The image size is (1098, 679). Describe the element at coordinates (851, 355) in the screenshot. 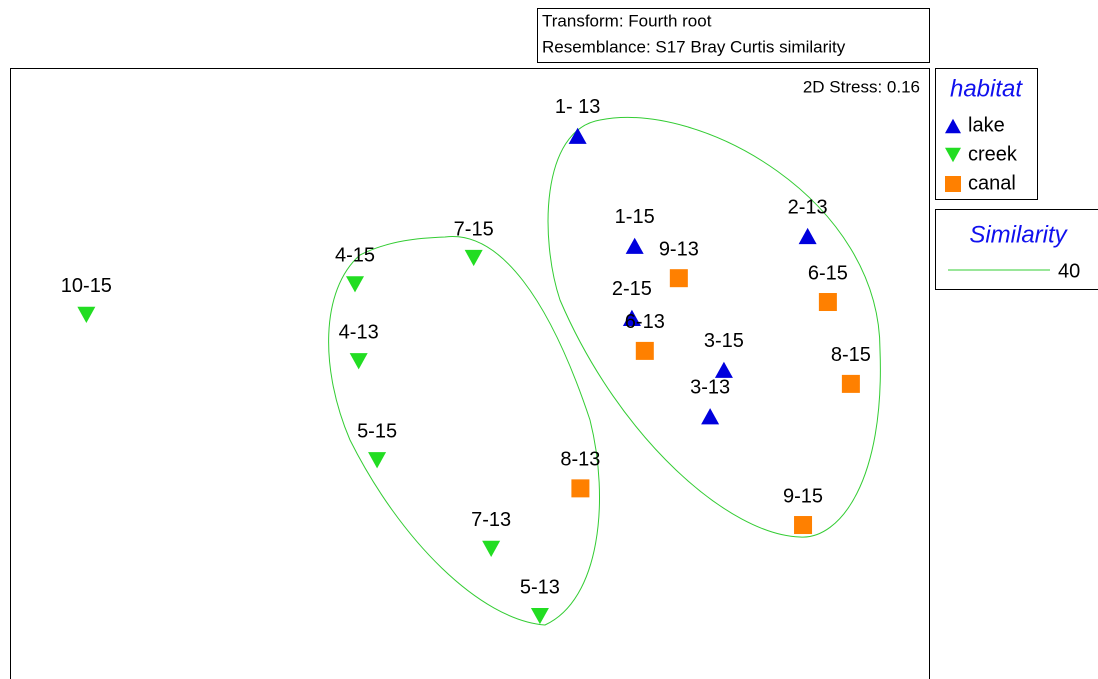

I see `point-label: 8-15` at that location.